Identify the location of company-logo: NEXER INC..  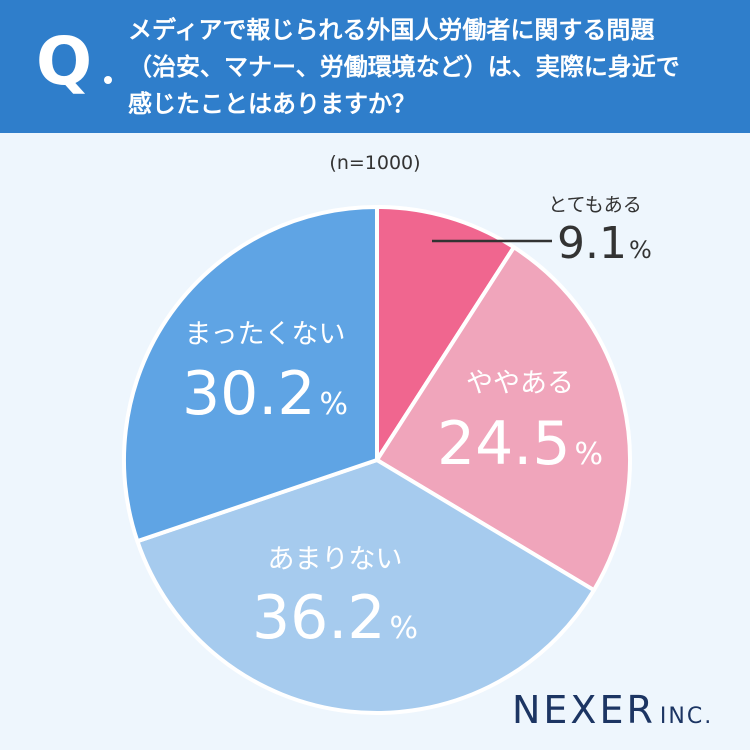
(612, 710).